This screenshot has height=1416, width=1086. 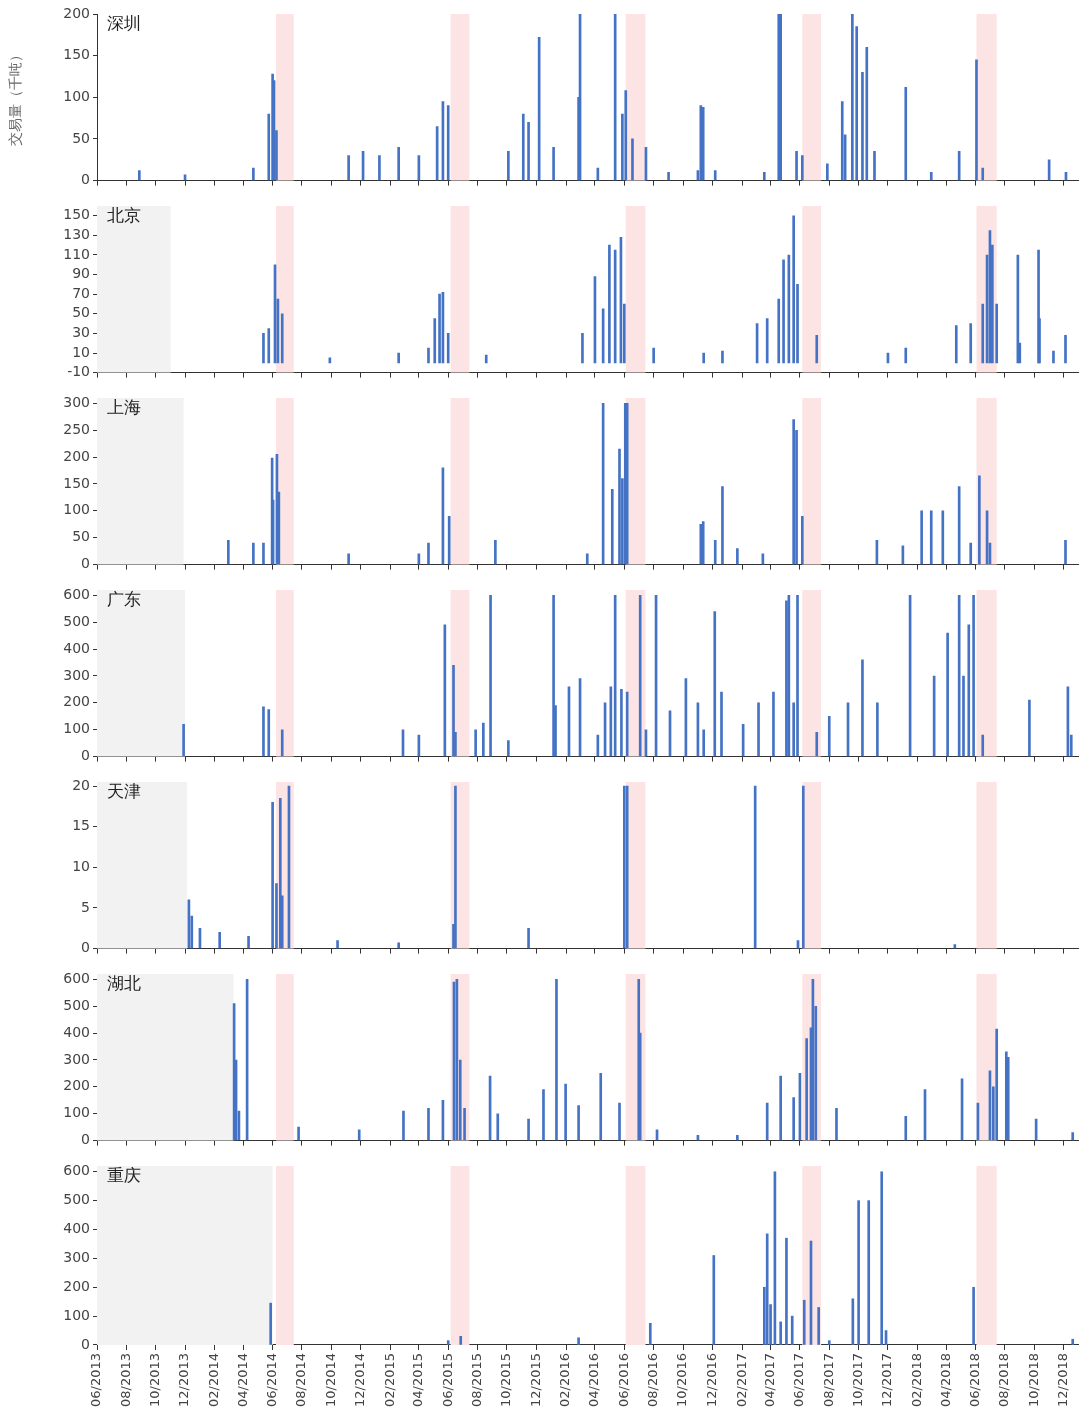 What do you see at coordinates (76, 1170) in the screenshot?
I see `y-tick-label: 600` at bounding box center [76, 1170].